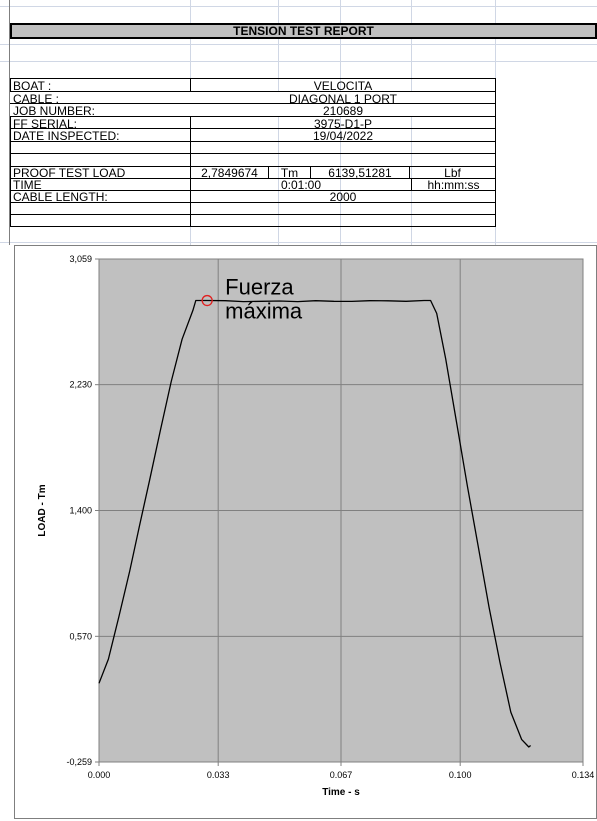 The width and height of the screenshot is (597, 821). I want to click on y-tick-label: 2,230, so click(80, 385).